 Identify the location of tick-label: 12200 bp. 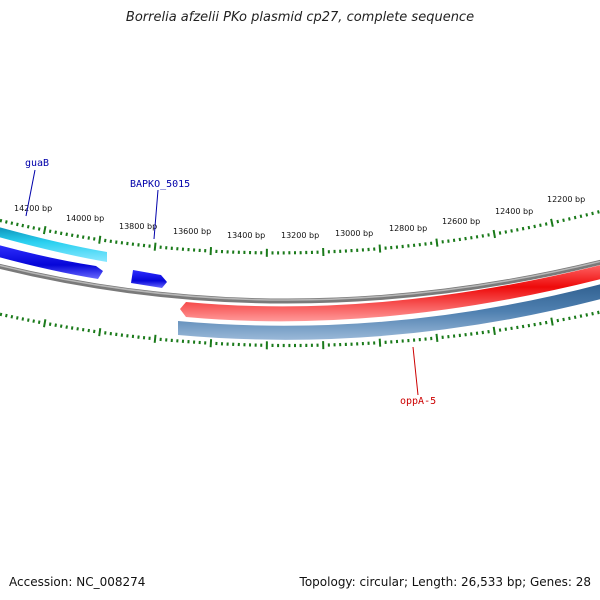
(566, 199).